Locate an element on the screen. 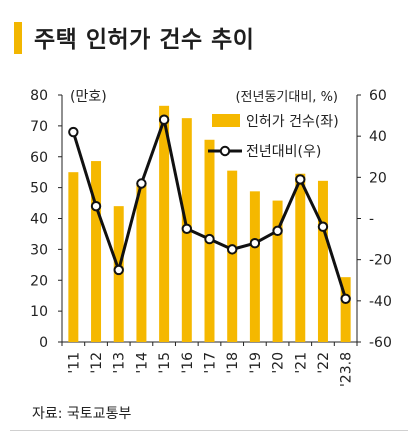  right-tick-label: - is located at coordinates (371, 220).